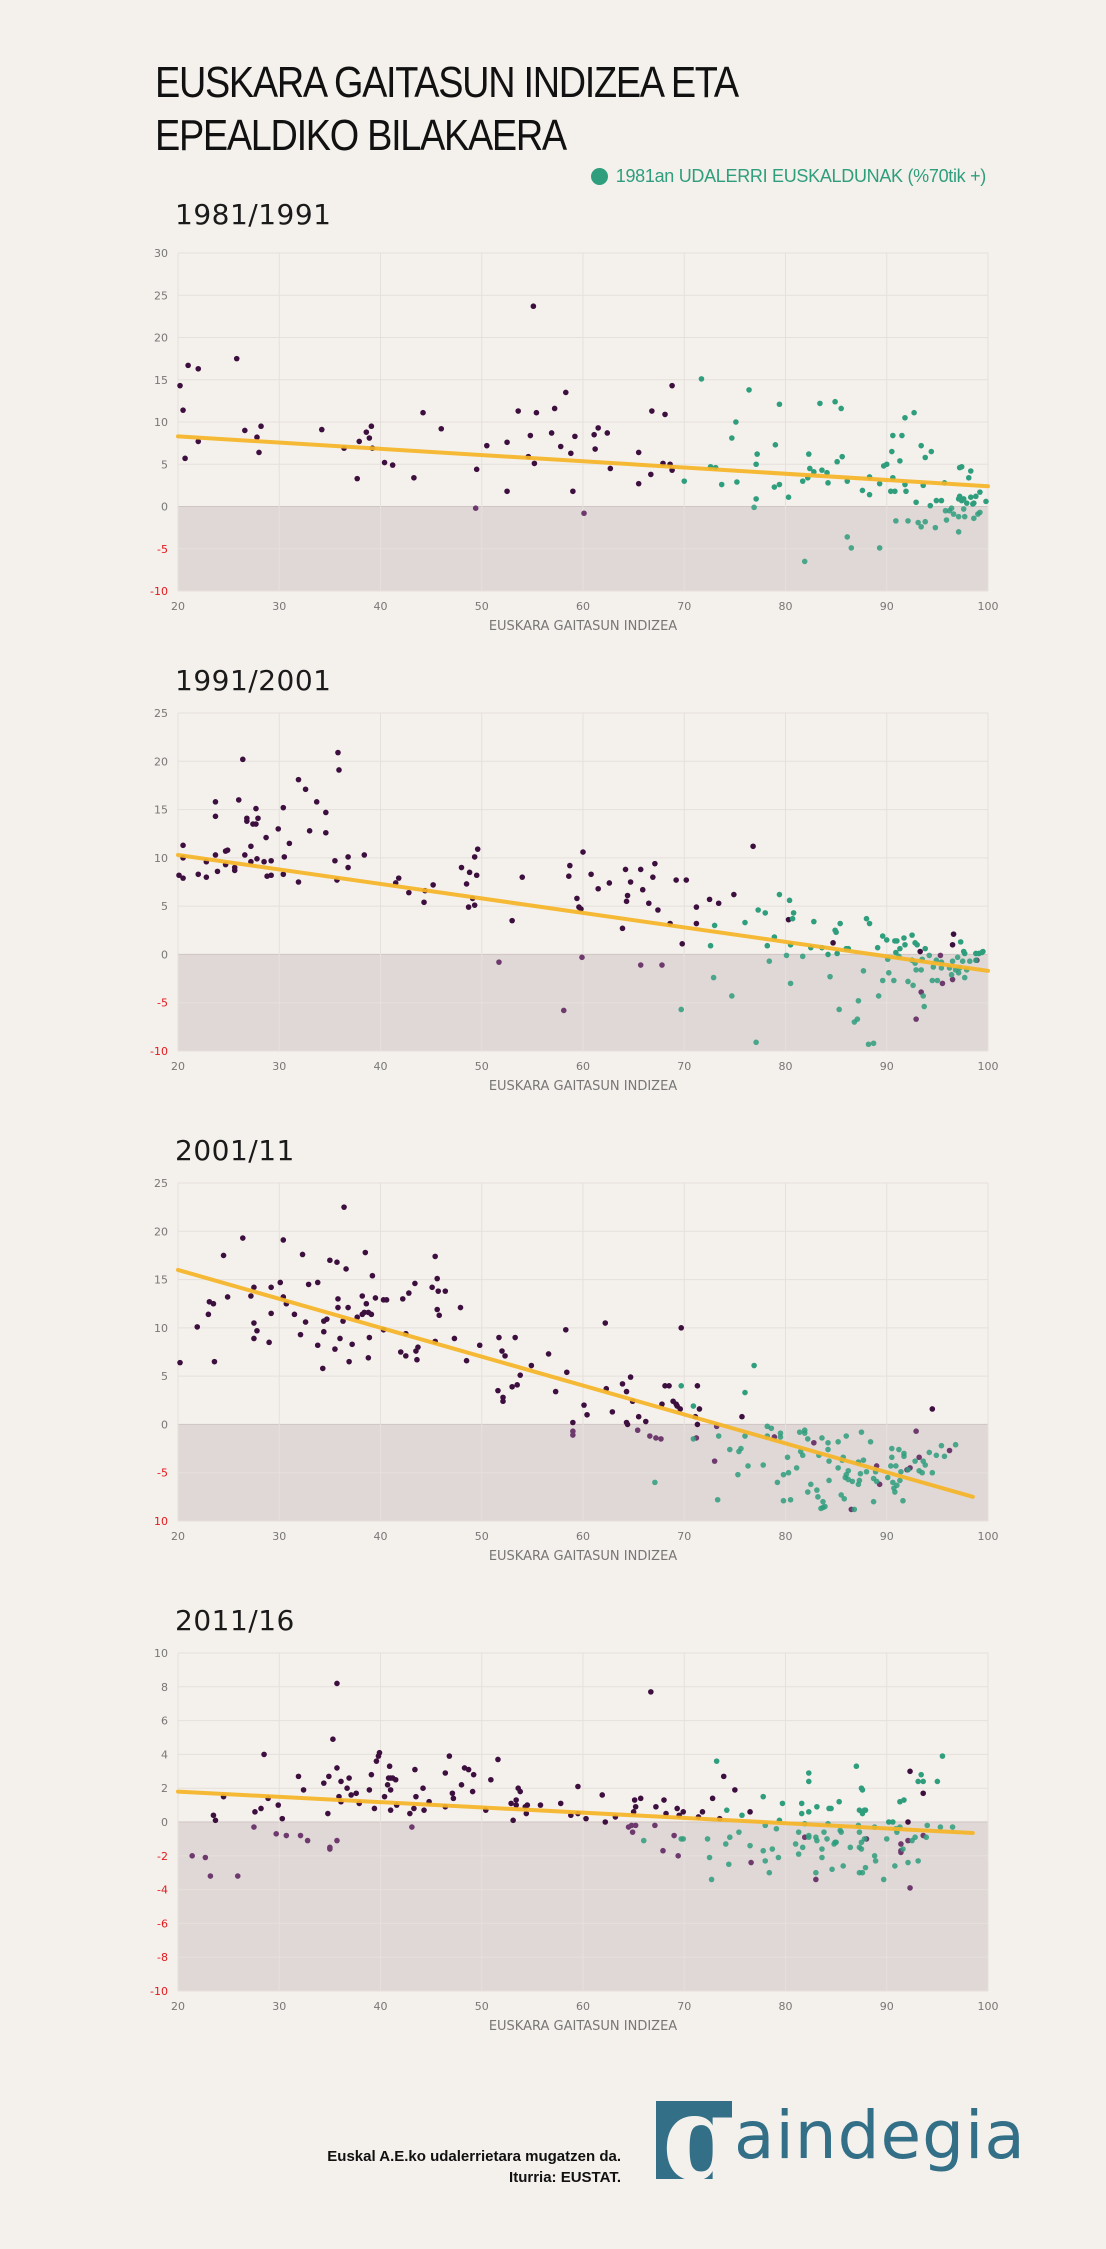 This screenshot has width=1106, height=2249. What do you see at coordinates (162, 1890) in the screenshot?
I see `y-tick-label: -4` at bounding box center [162, 1890].